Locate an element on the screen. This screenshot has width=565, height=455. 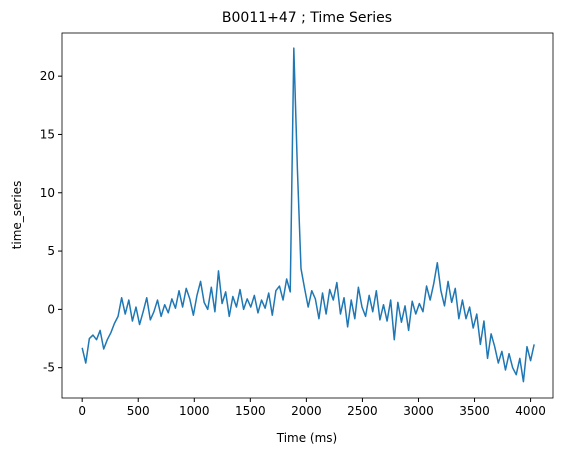
y-tick-label: 0 is located at coordinates (51, 309).